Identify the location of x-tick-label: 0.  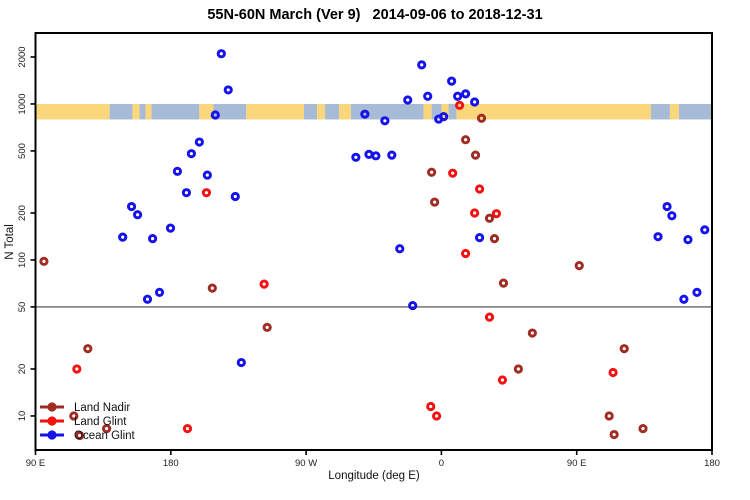
(441, 463).